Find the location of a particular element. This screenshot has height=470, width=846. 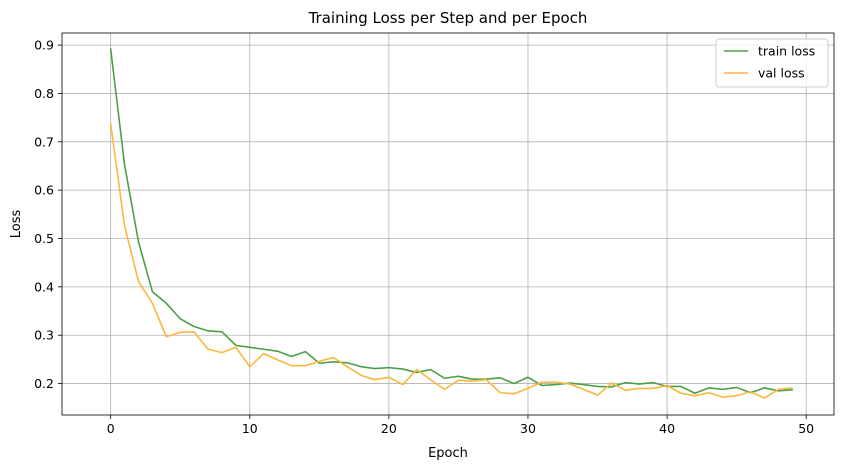

y-tick-label: 0.6 is located at coordinates (44, 190).